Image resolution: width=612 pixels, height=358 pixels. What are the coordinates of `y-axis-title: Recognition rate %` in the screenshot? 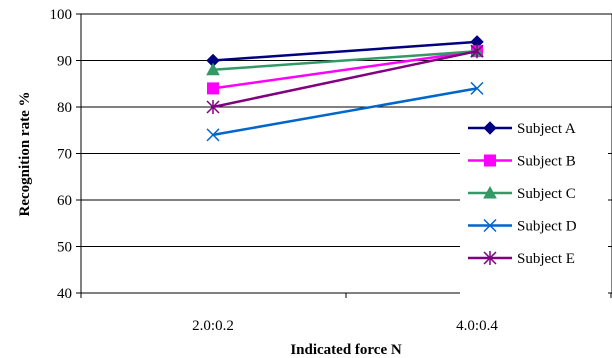 It's located at (25, 154).